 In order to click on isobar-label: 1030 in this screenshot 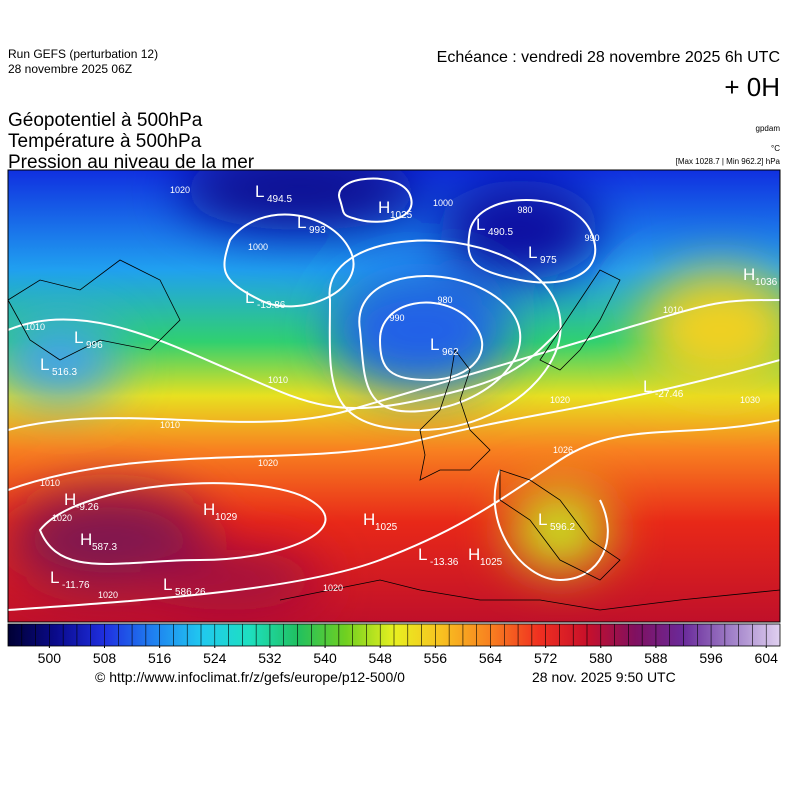, I will do `click(750, 400)`.